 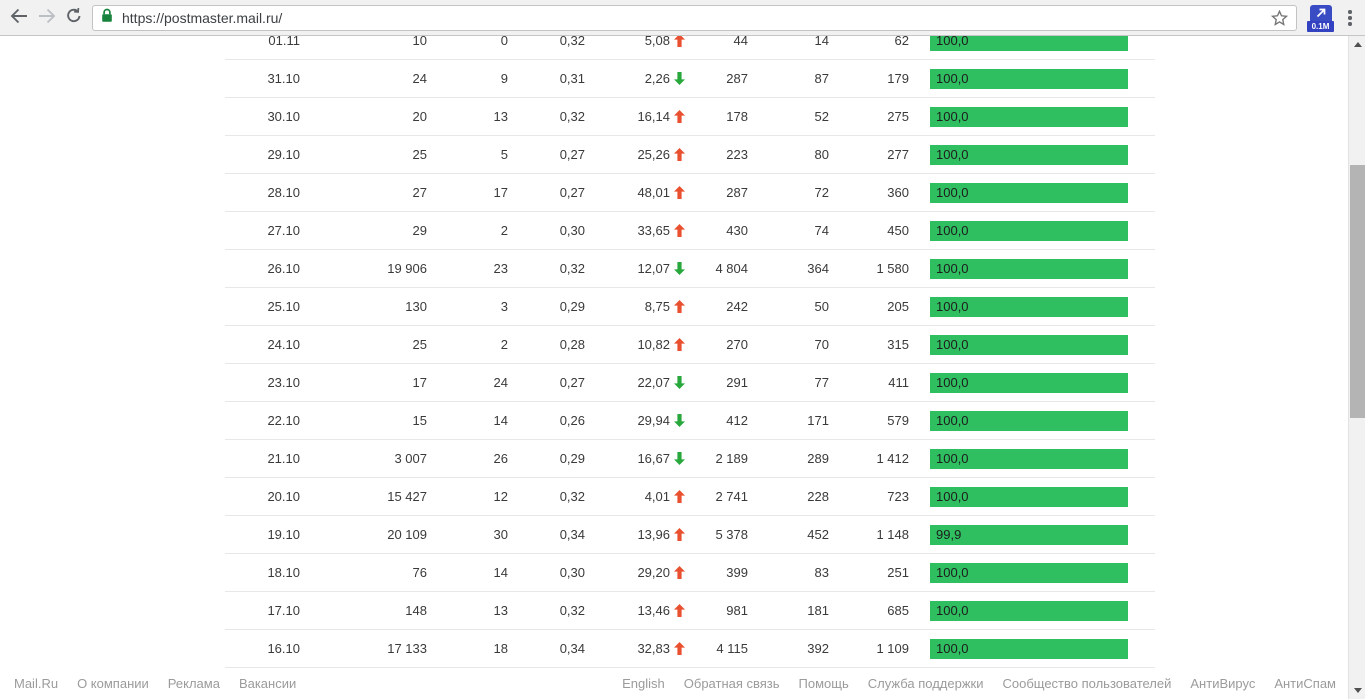 What do you see at coordinates (818, 458) in the screenshot?
I see `value-cell: 289` at bounding box center [818, 458].